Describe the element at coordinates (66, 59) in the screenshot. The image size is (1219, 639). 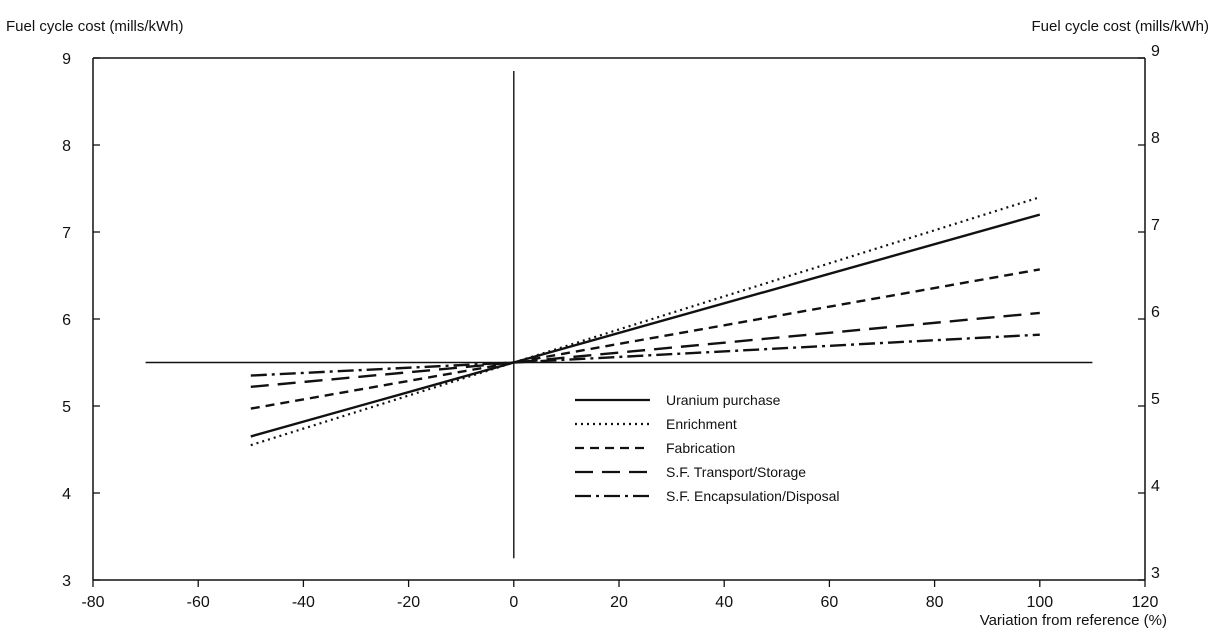
I see `y-tick-label-left: 9` at that location.